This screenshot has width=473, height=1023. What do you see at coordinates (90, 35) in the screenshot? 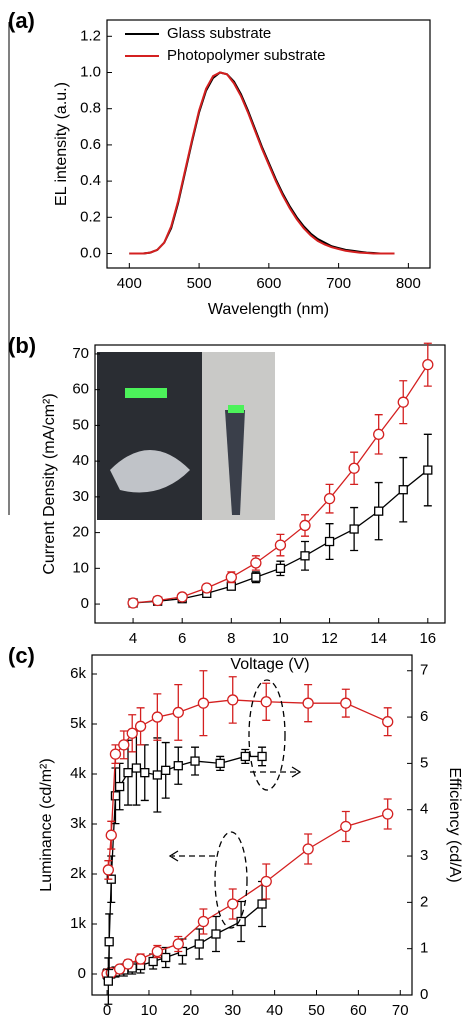
I see `y-tick-label: 1.2` at bounding box center [90, 35].